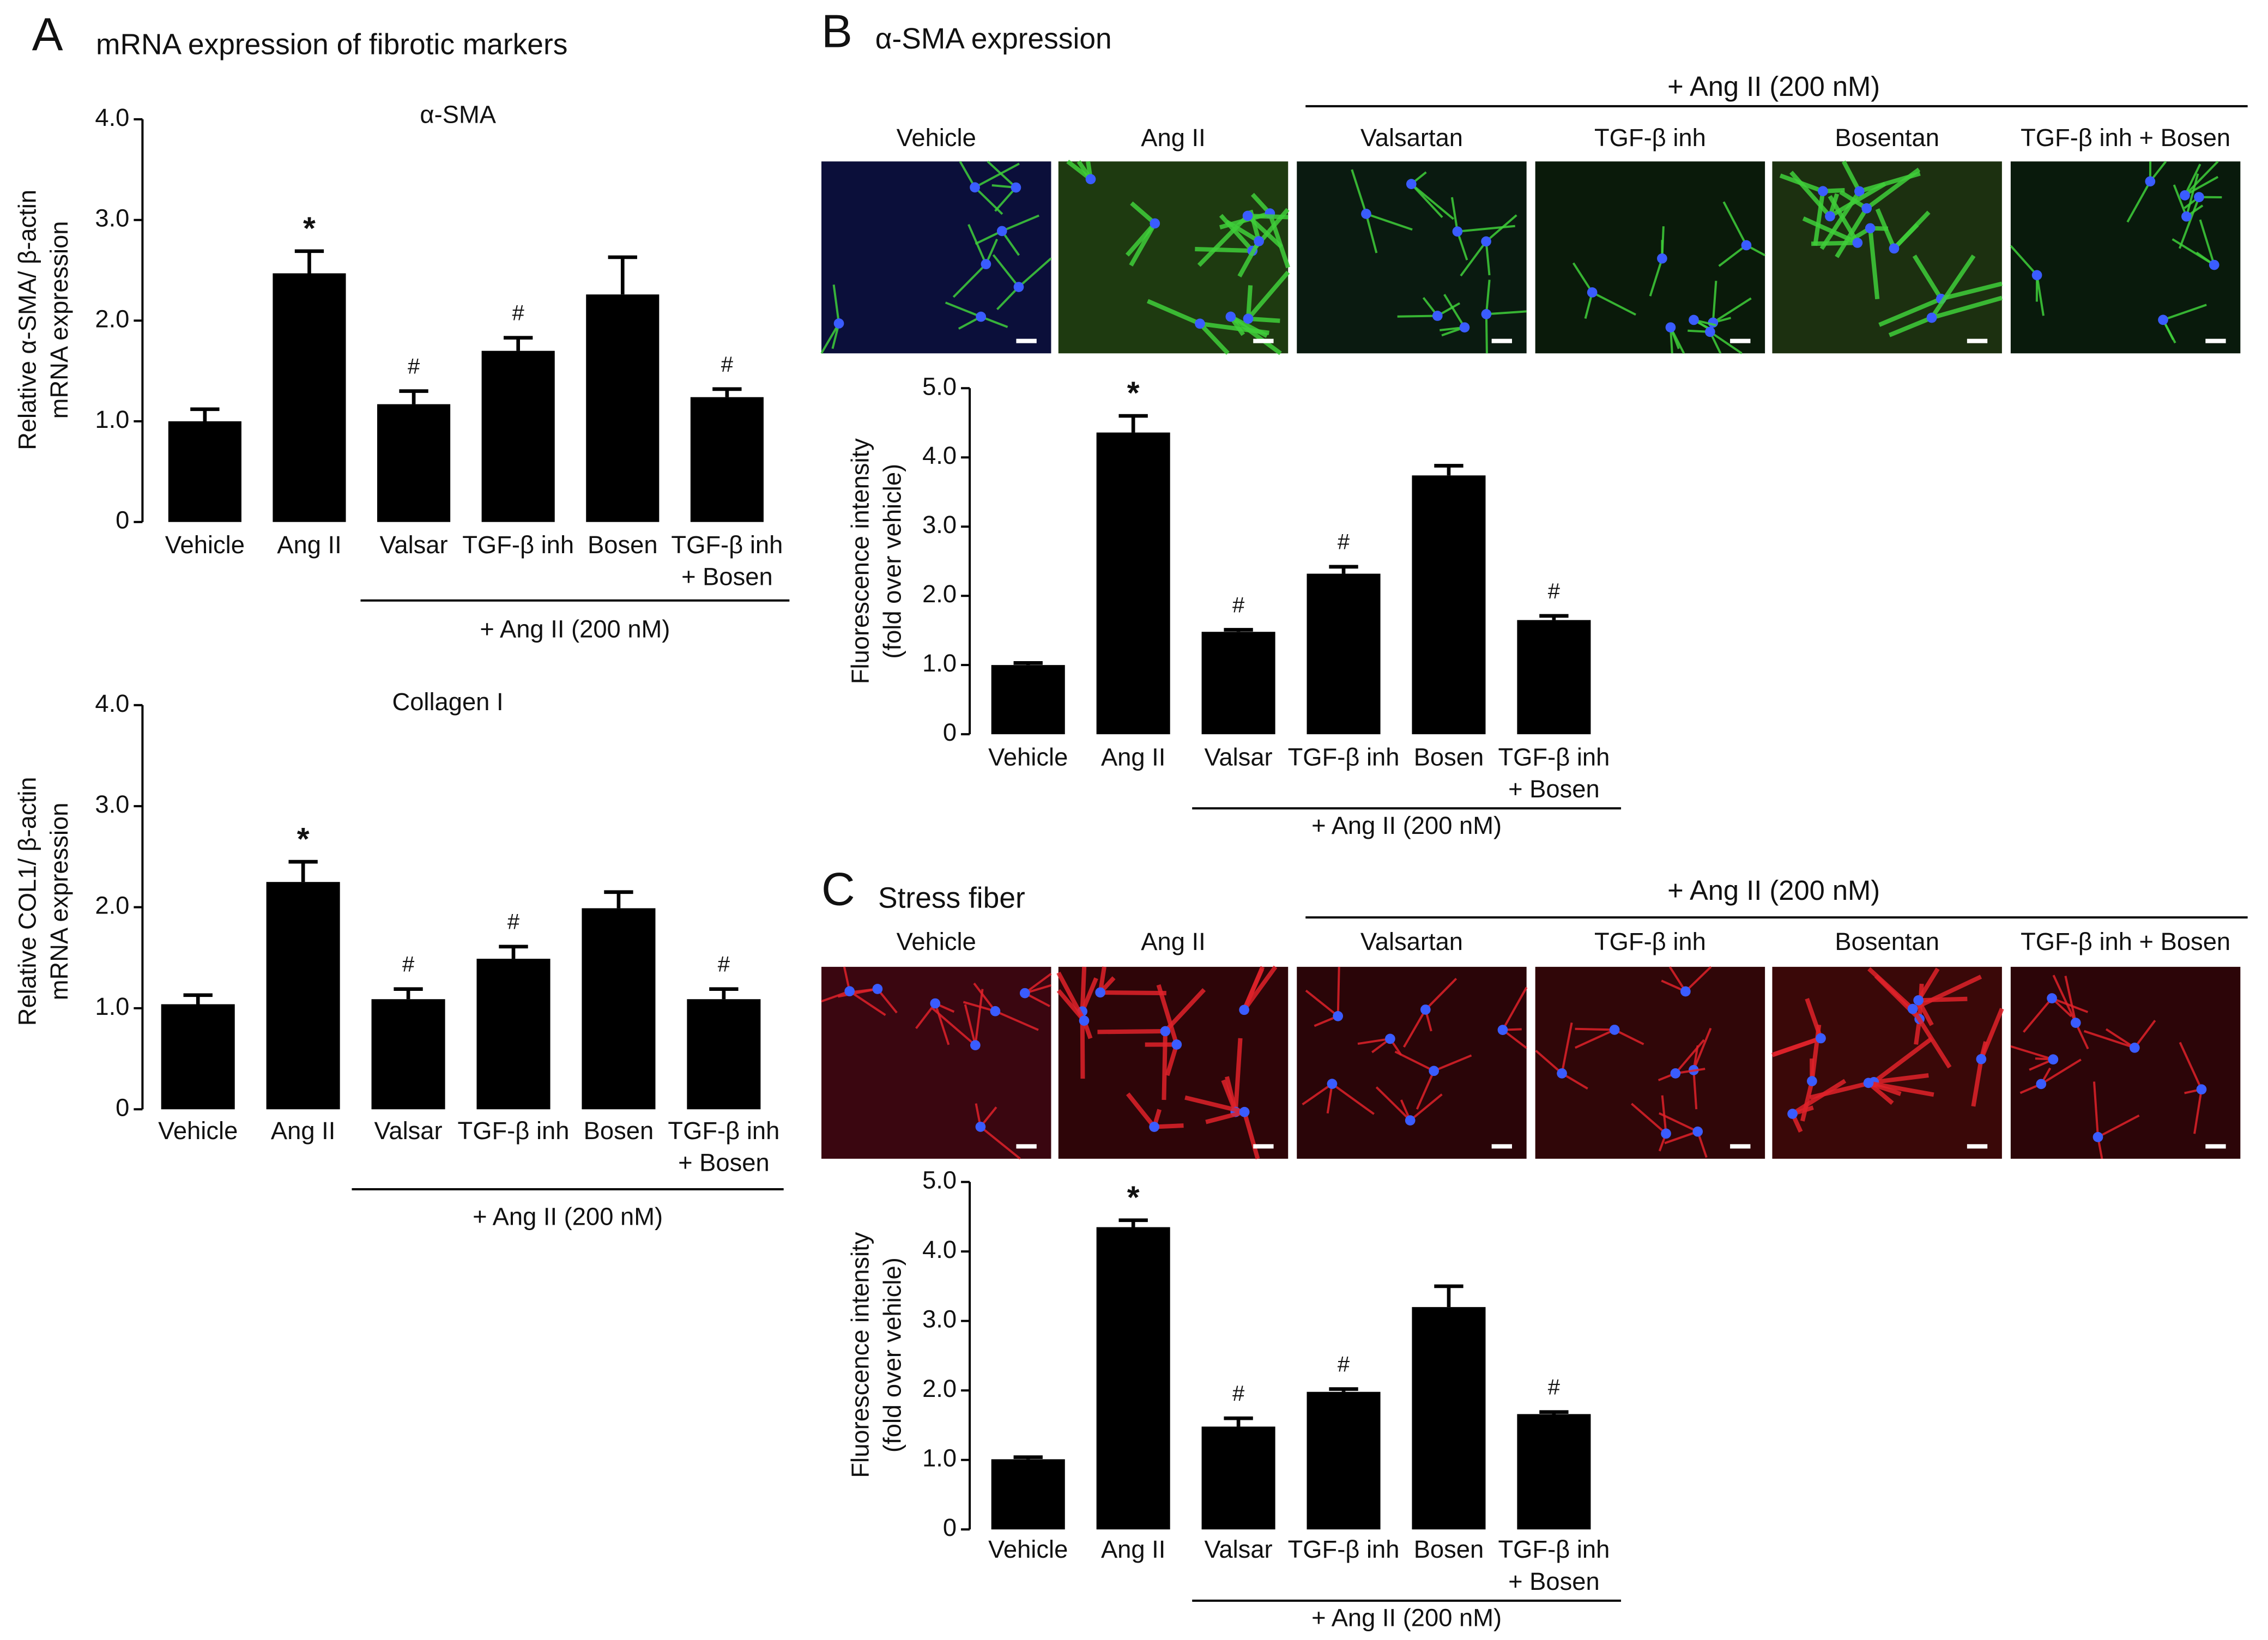 The width and height of the screenshot is (2268, 1640). Describe the element at coordinates (836, 32) in the screenshot. I see `panel-letter: B` at that location.